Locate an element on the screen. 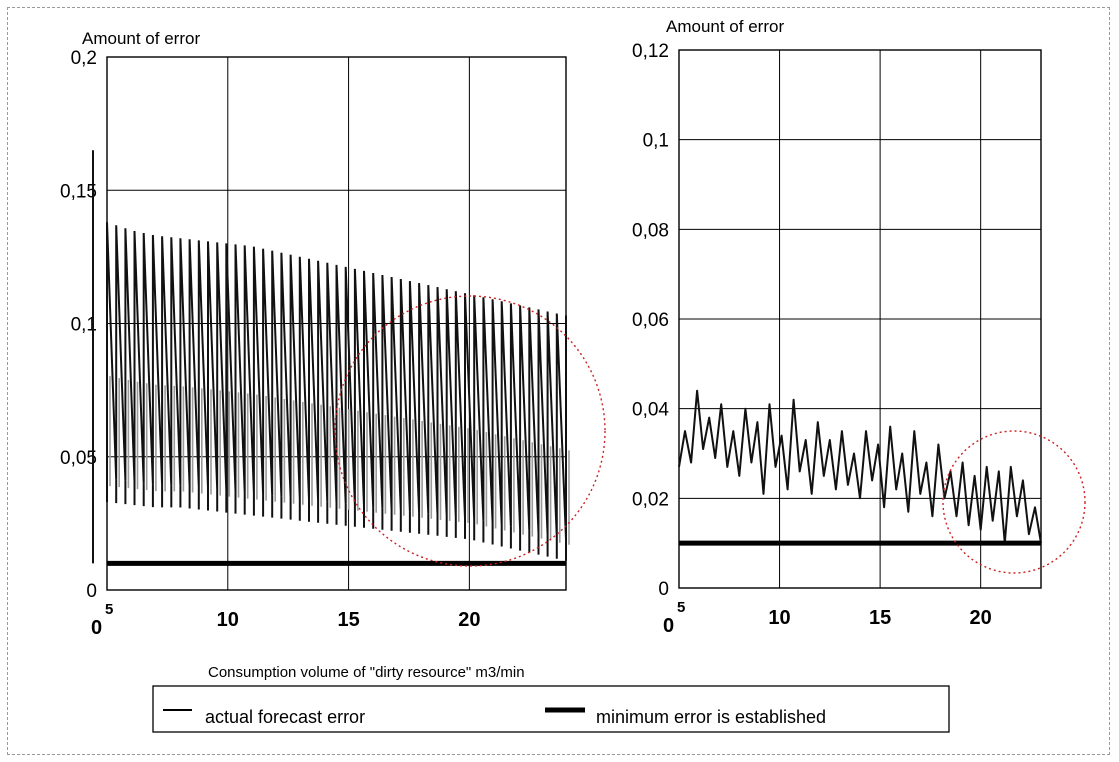 The width and height of the screenshot is (1119, 762). chart-left-x-tick-label: 15 is located at coordinates (348, 620).